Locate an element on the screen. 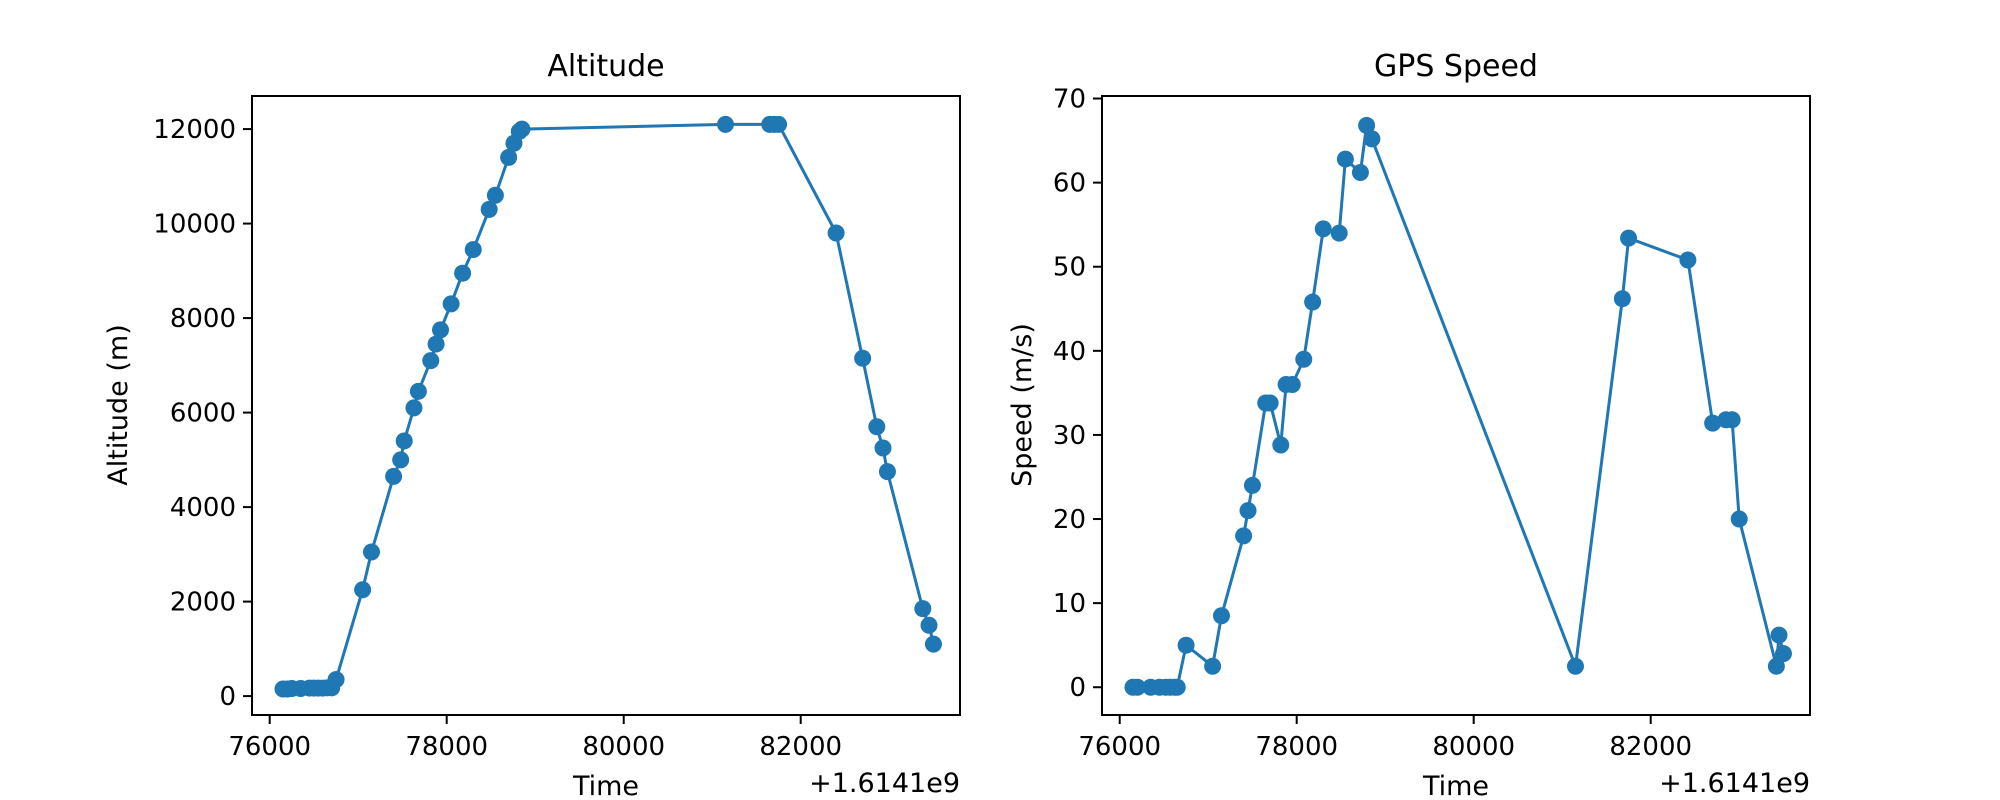 This screenshot has height=800, width=2000. altitude-chart-title: Altitude is located at coordinates (605, 66).